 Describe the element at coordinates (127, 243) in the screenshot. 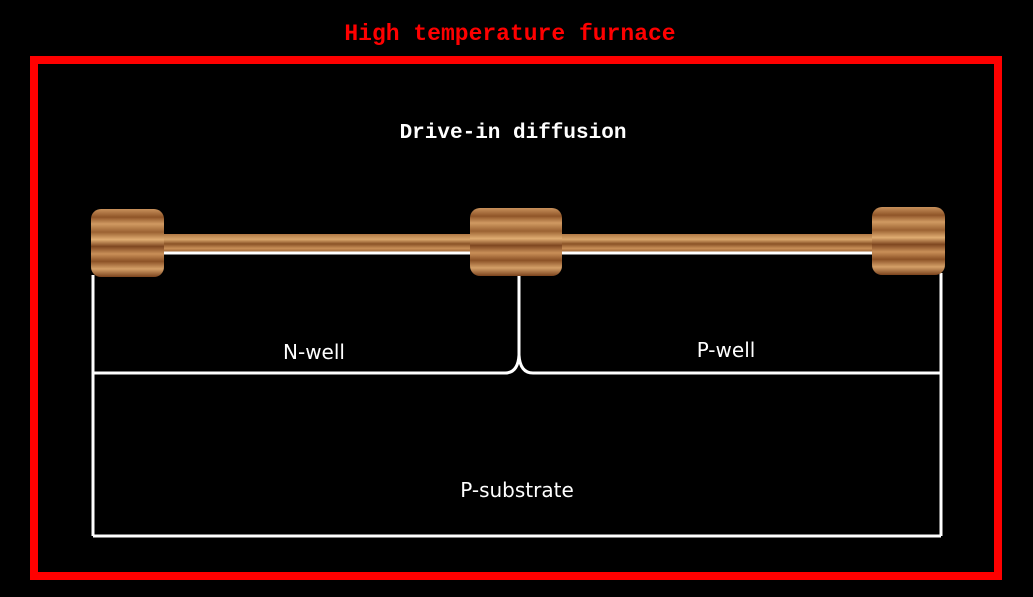

I see `left-field-oxide` at that location.